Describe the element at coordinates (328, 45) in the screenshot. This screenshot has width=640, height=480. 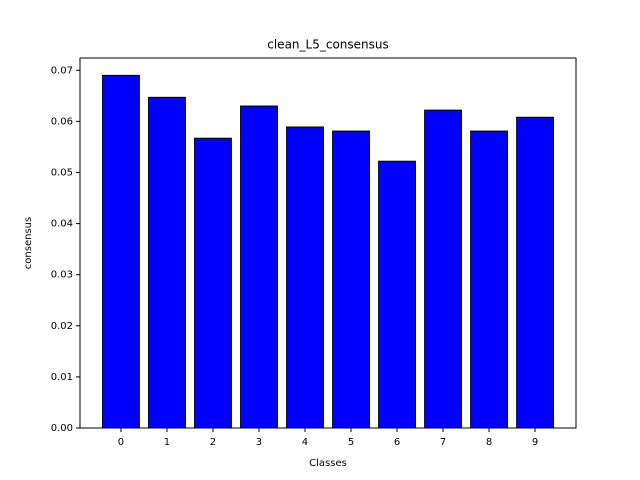
I see `chart-title: clean_L5_consensus` at that location.